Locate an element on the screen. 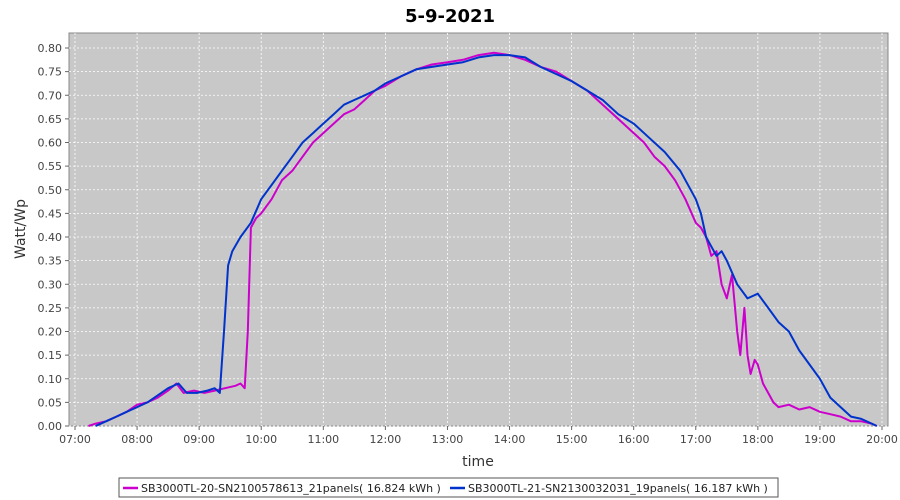 This screenshot has width=900, height=500. y-tick-label: 0.20 is located at coordinates (50, 332).